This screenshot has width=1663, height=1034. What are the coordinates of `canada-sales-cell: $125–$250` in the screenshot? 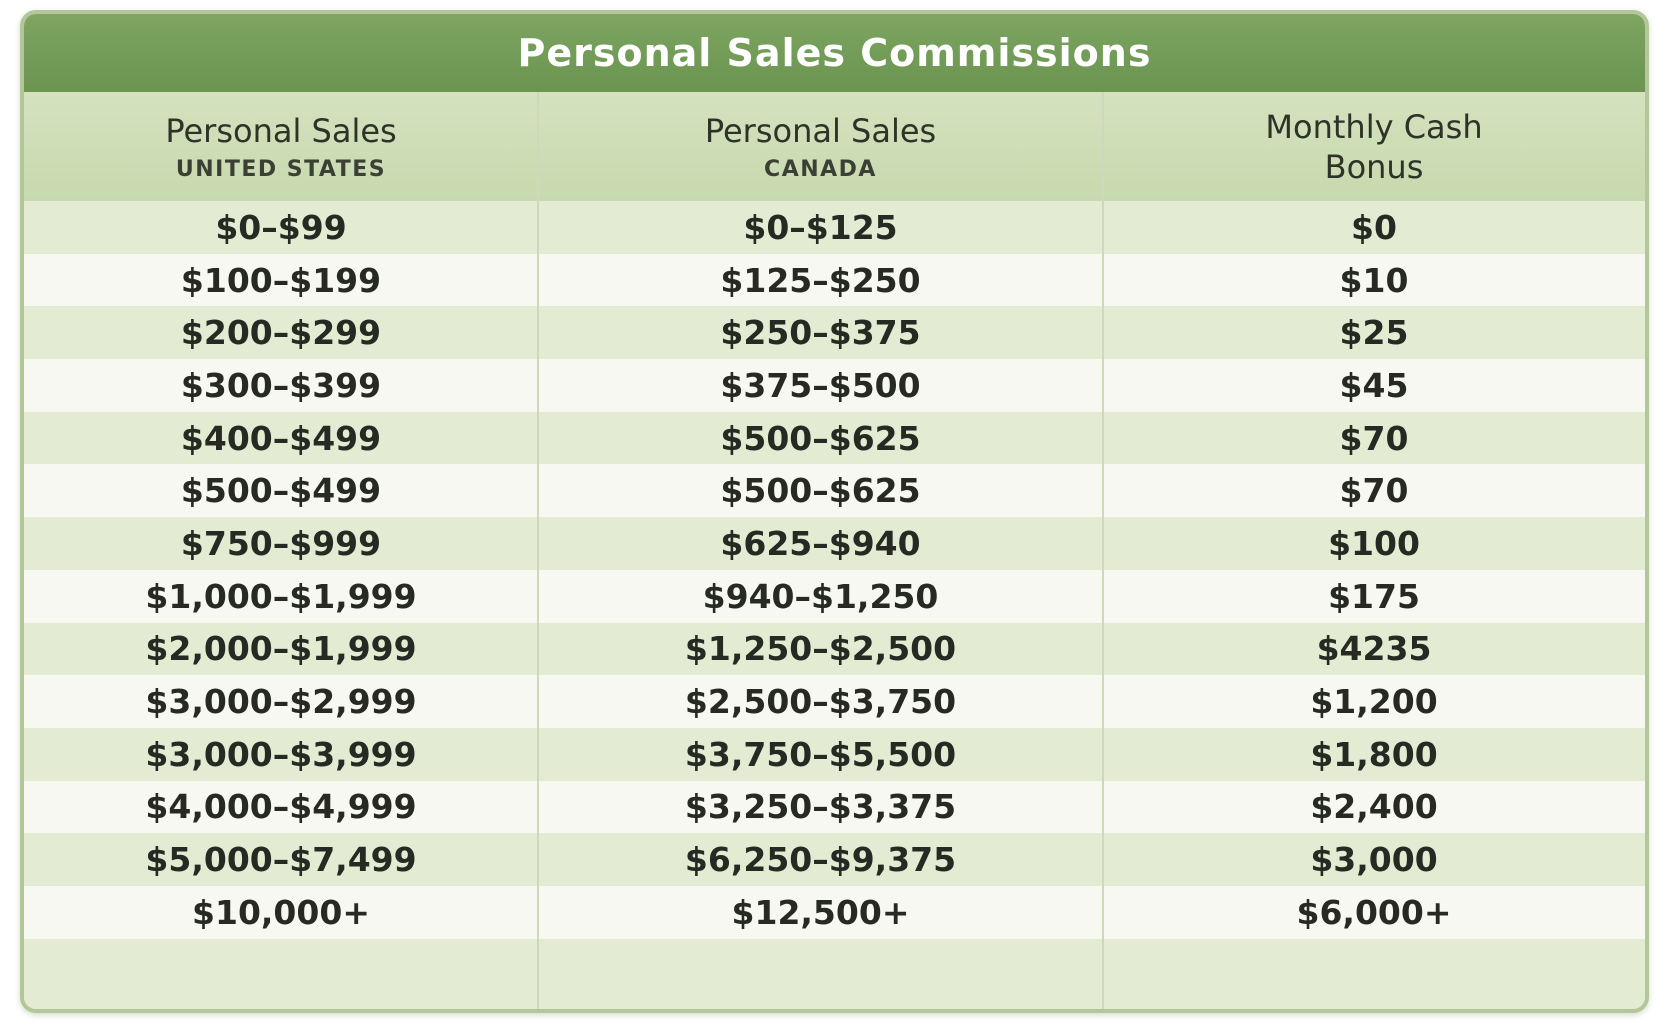 It's located at (820, 280).